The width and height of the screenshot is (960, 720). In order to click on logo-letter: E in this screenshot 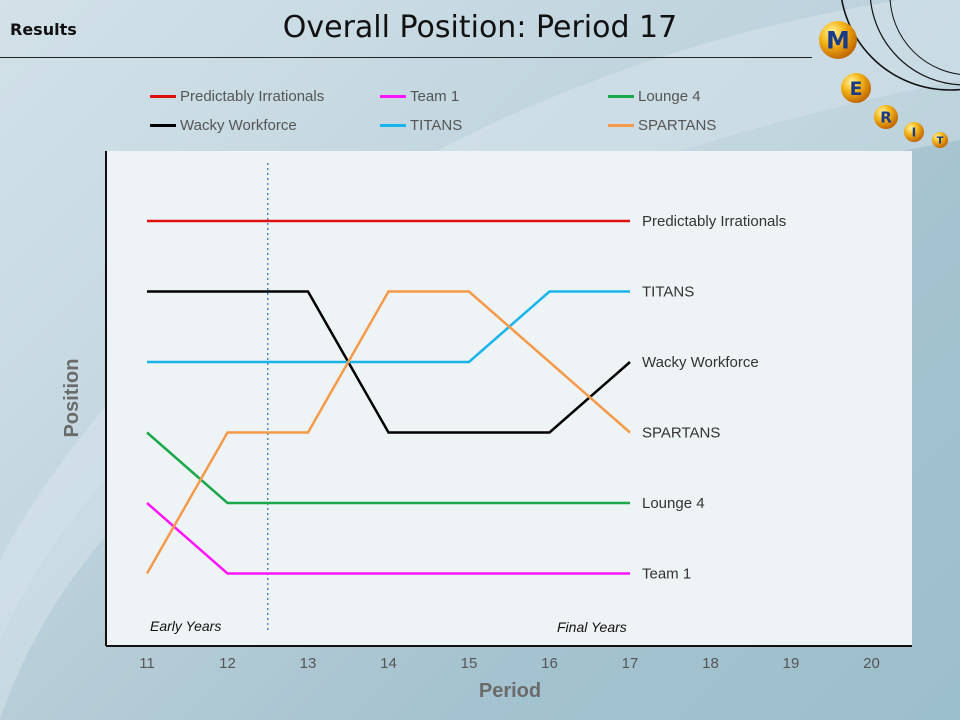, I will do `click(856, 89)`.